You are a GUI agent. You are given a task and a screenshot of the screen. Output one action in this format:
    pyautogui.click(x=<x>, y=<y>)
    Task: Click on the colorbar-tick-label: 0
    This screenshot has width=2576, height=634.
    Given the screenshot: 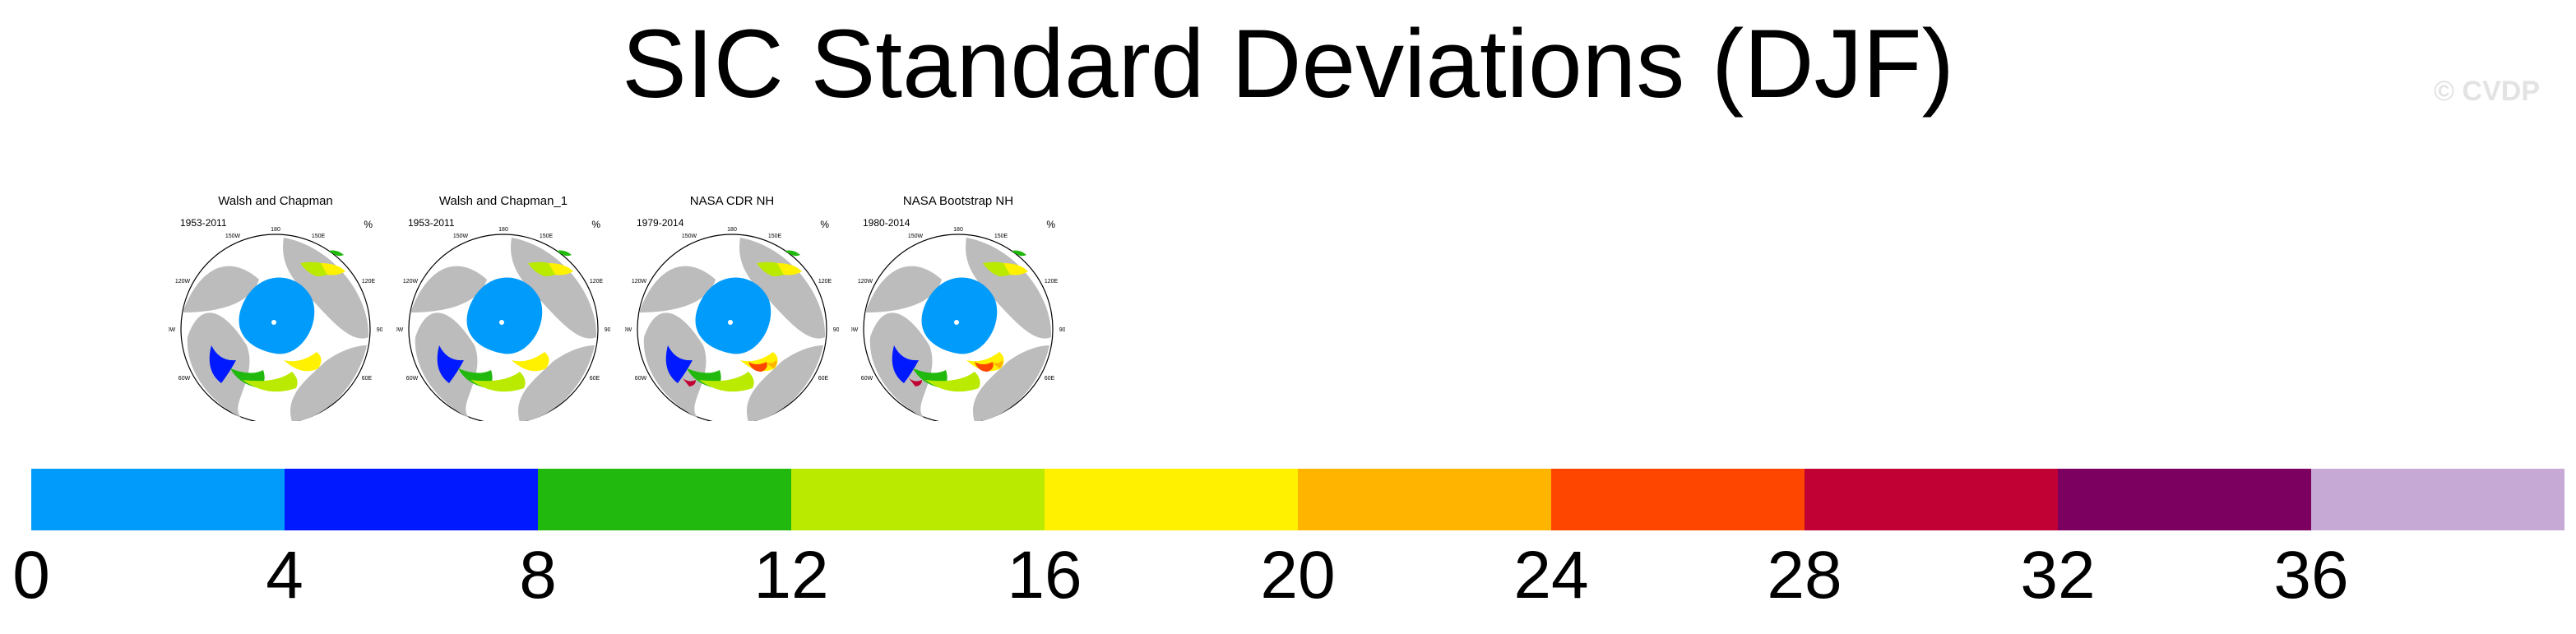 What is the action you would take?
    pyautogui.click(x=31, y=575)
    